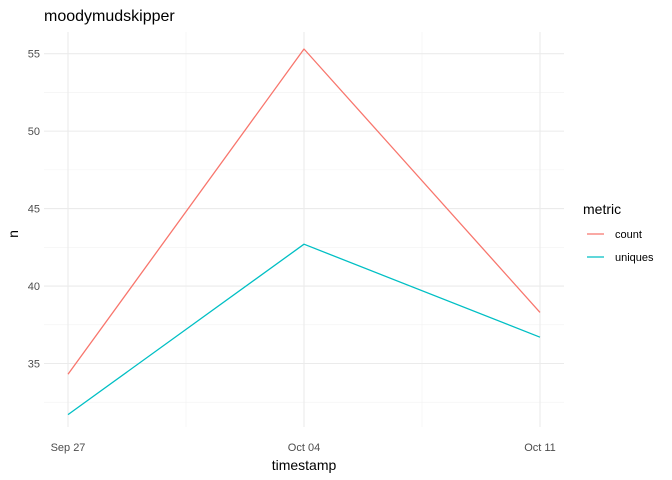 The image size is (672, 480). I want to click on legend-title: metric, so click(602, 209).